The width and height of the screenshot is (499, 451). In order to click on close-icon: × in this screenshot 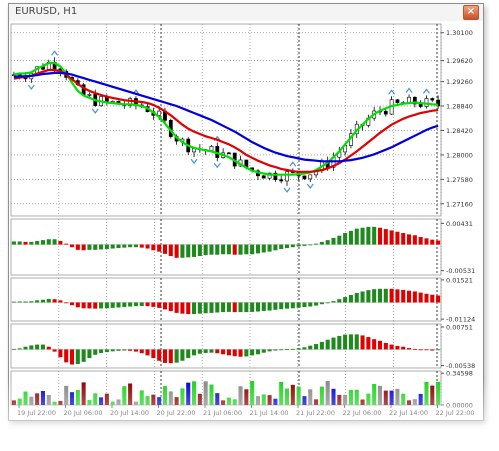, I will do `click(471, 12)`.